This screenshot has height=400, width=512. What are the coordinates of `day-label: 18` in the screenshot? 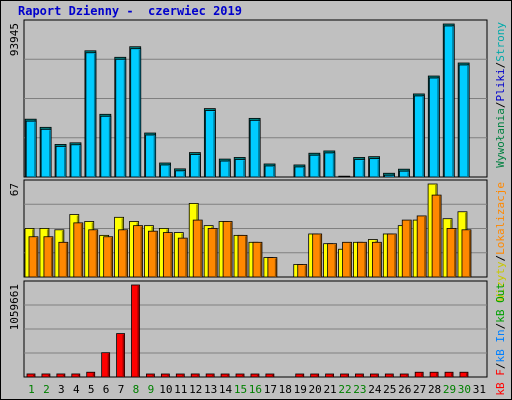 It's located at (285, 389).